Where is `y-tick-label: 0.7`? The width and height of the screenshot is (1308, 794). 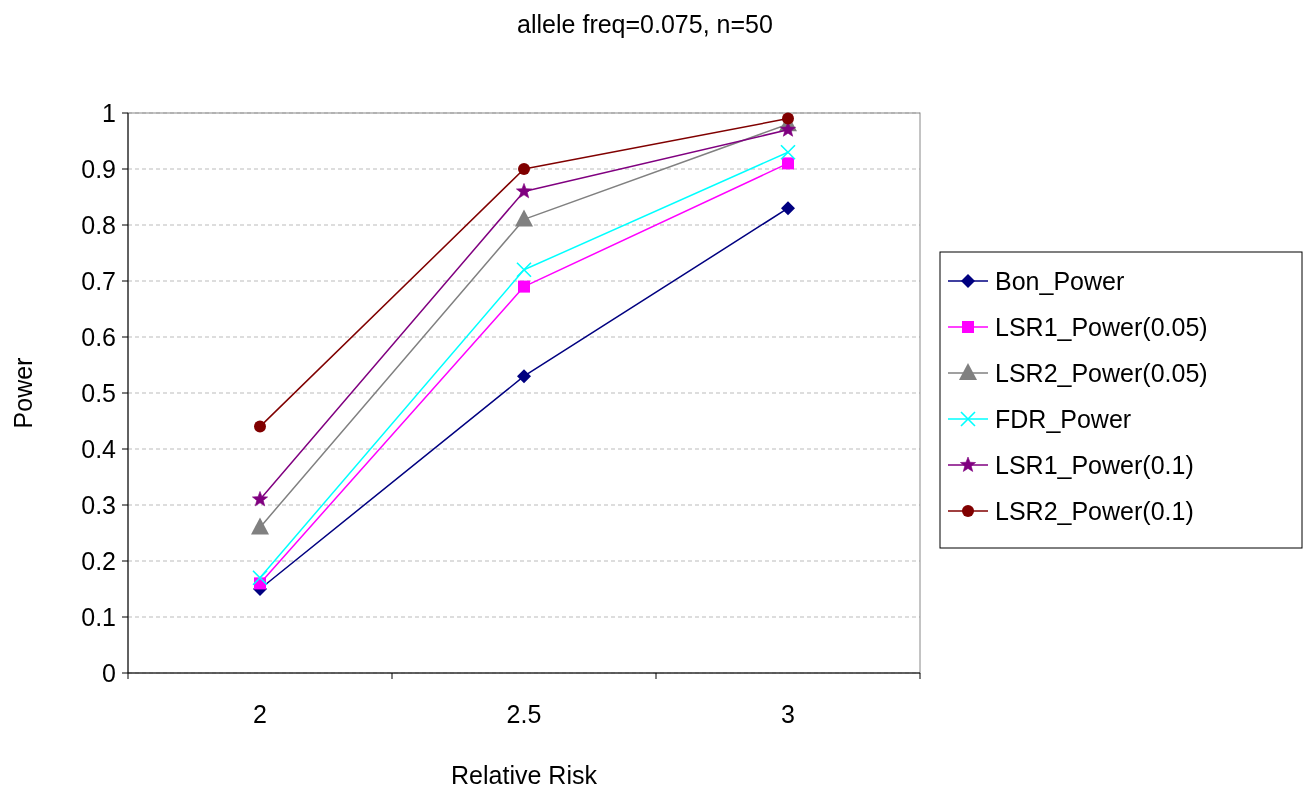
y-tick-label: 0.7 is located at coordinates (98, 280).